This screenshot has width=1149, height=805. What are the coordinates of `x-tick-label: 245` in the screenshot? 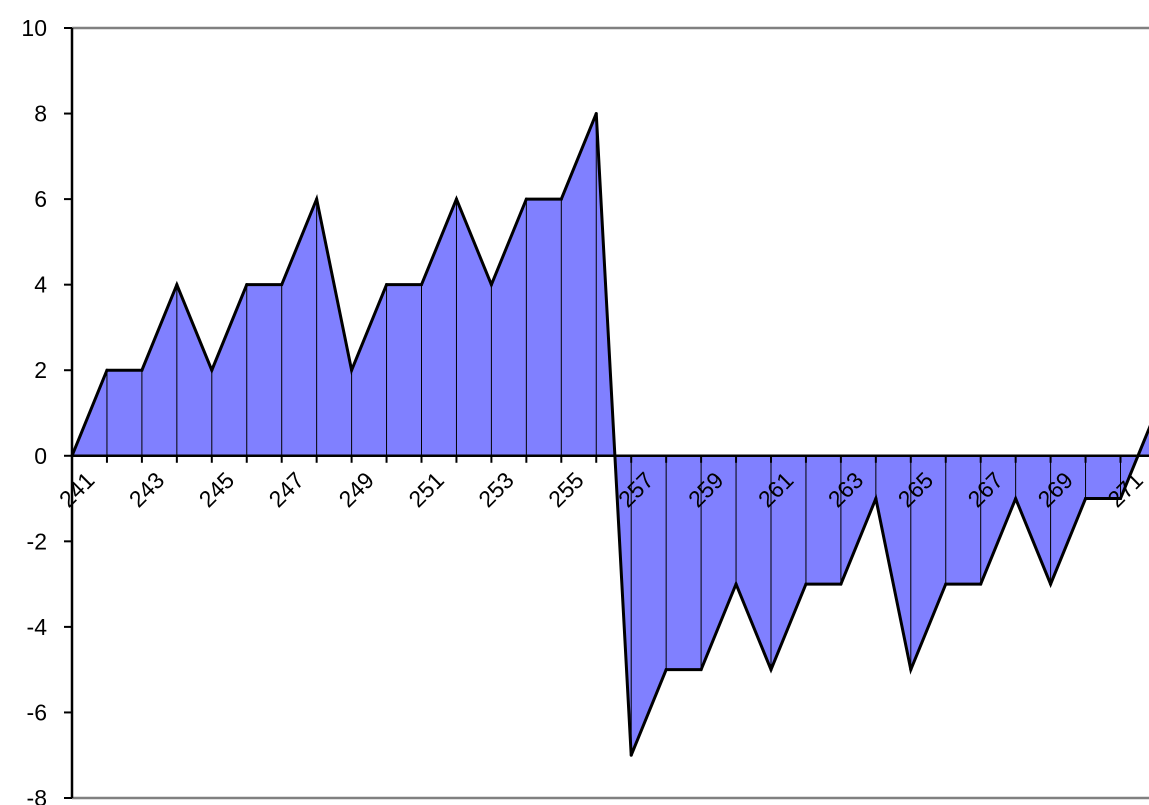 It's located at (217, 490).